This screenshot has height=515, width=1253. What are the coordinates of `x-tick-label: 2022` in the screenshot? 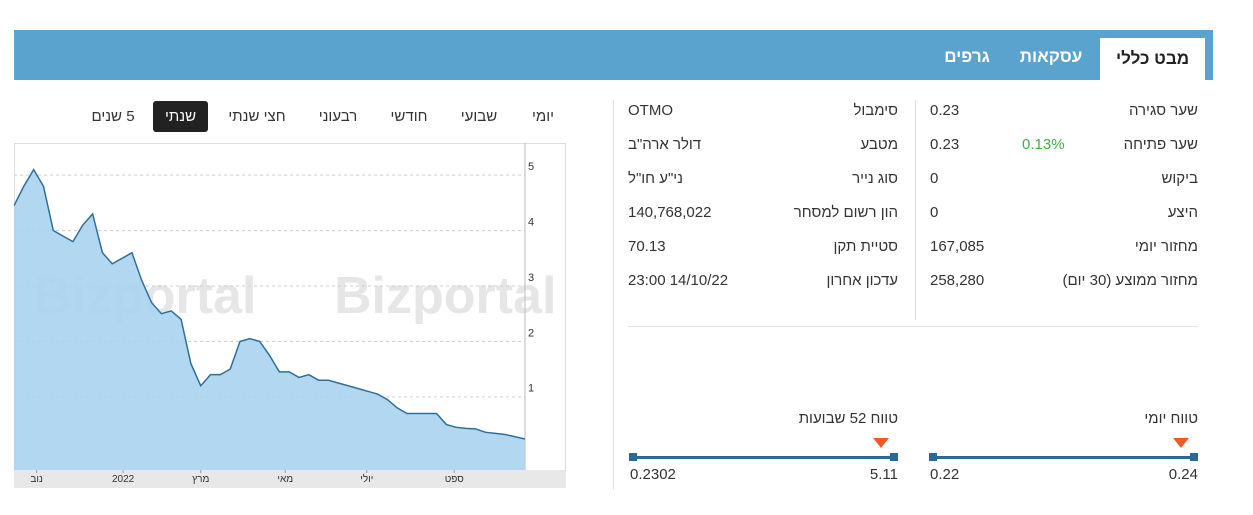 It's located at (123, 479).